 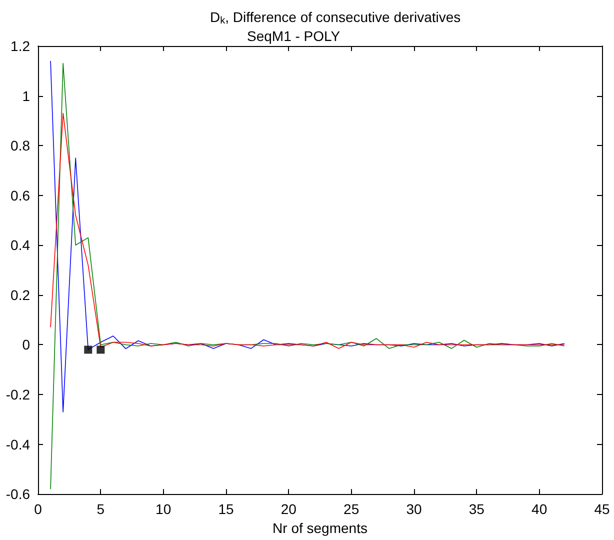 I want to click on x-tick-label: 45, so click(x=602, y=509).